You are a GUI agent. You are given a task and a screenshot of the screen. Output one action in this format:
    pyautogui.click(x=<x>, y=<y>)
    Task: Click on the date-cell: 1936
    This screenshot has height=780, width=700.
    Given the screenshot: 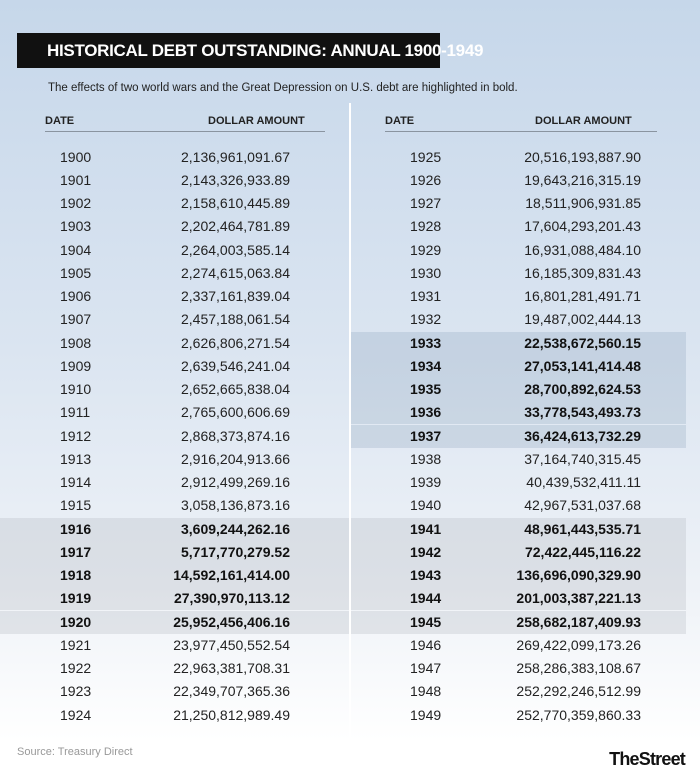 What is the action you would take?
    pyautogui.click(x=426, y=412)
    